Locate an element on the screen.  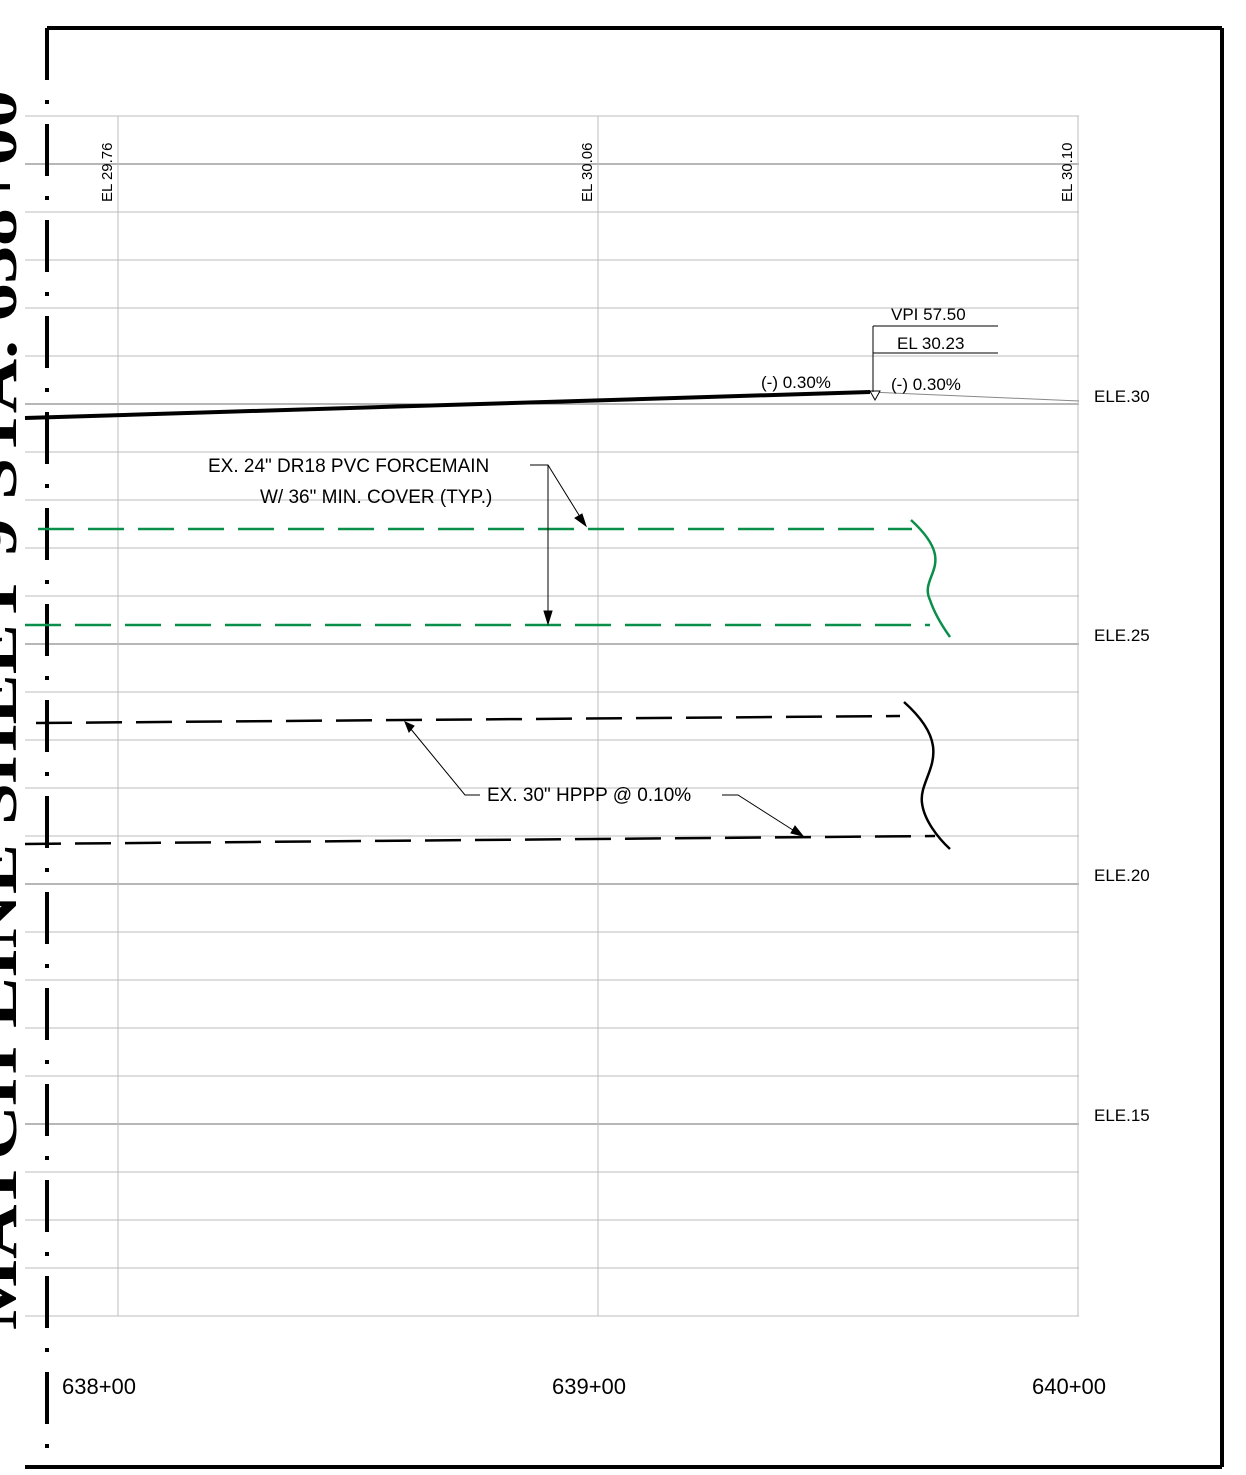
station-elevation-639: EL 30.06 is located at coordinates (587, 173).